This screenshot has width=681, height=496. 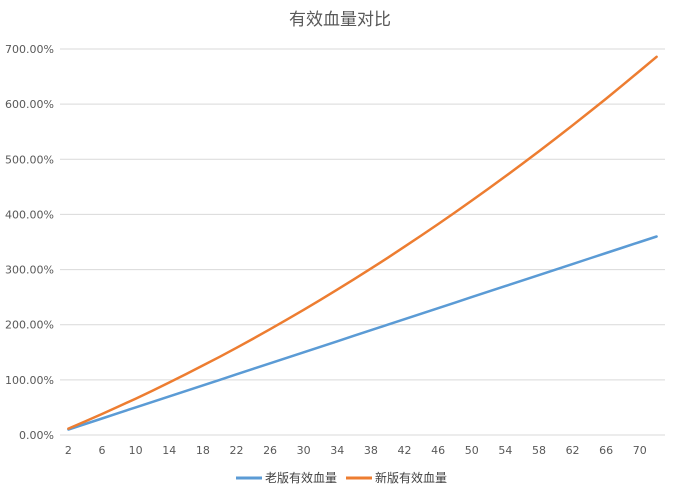 What do you see at coordinates (405, 450) in the screenshot?
I see `x-tick-label: 42` at bounding box center [405, 450].